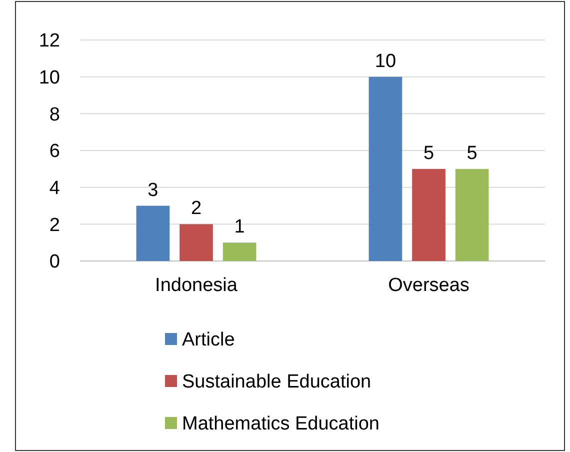 This screenshot has height=452, width=570. What do you see at coordinates (54, 188) in the screenshot?
I see `y-tick-label: 4` at bounding box center [54, 188].